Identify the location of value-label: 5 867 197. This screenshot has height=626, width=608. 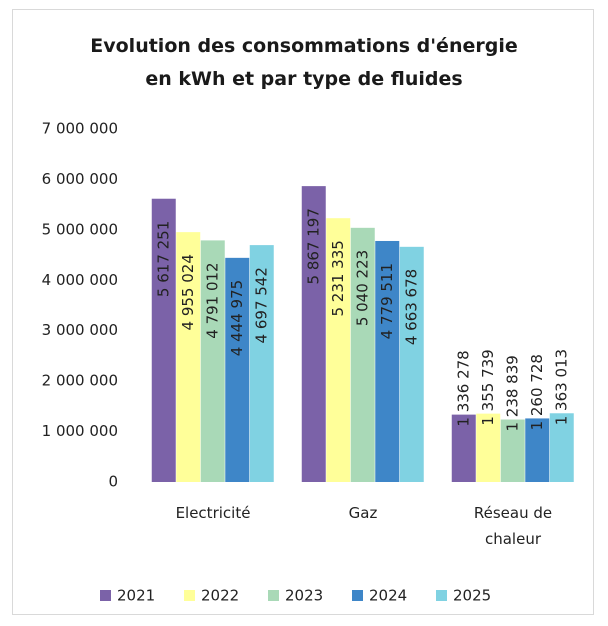
(314, 246).